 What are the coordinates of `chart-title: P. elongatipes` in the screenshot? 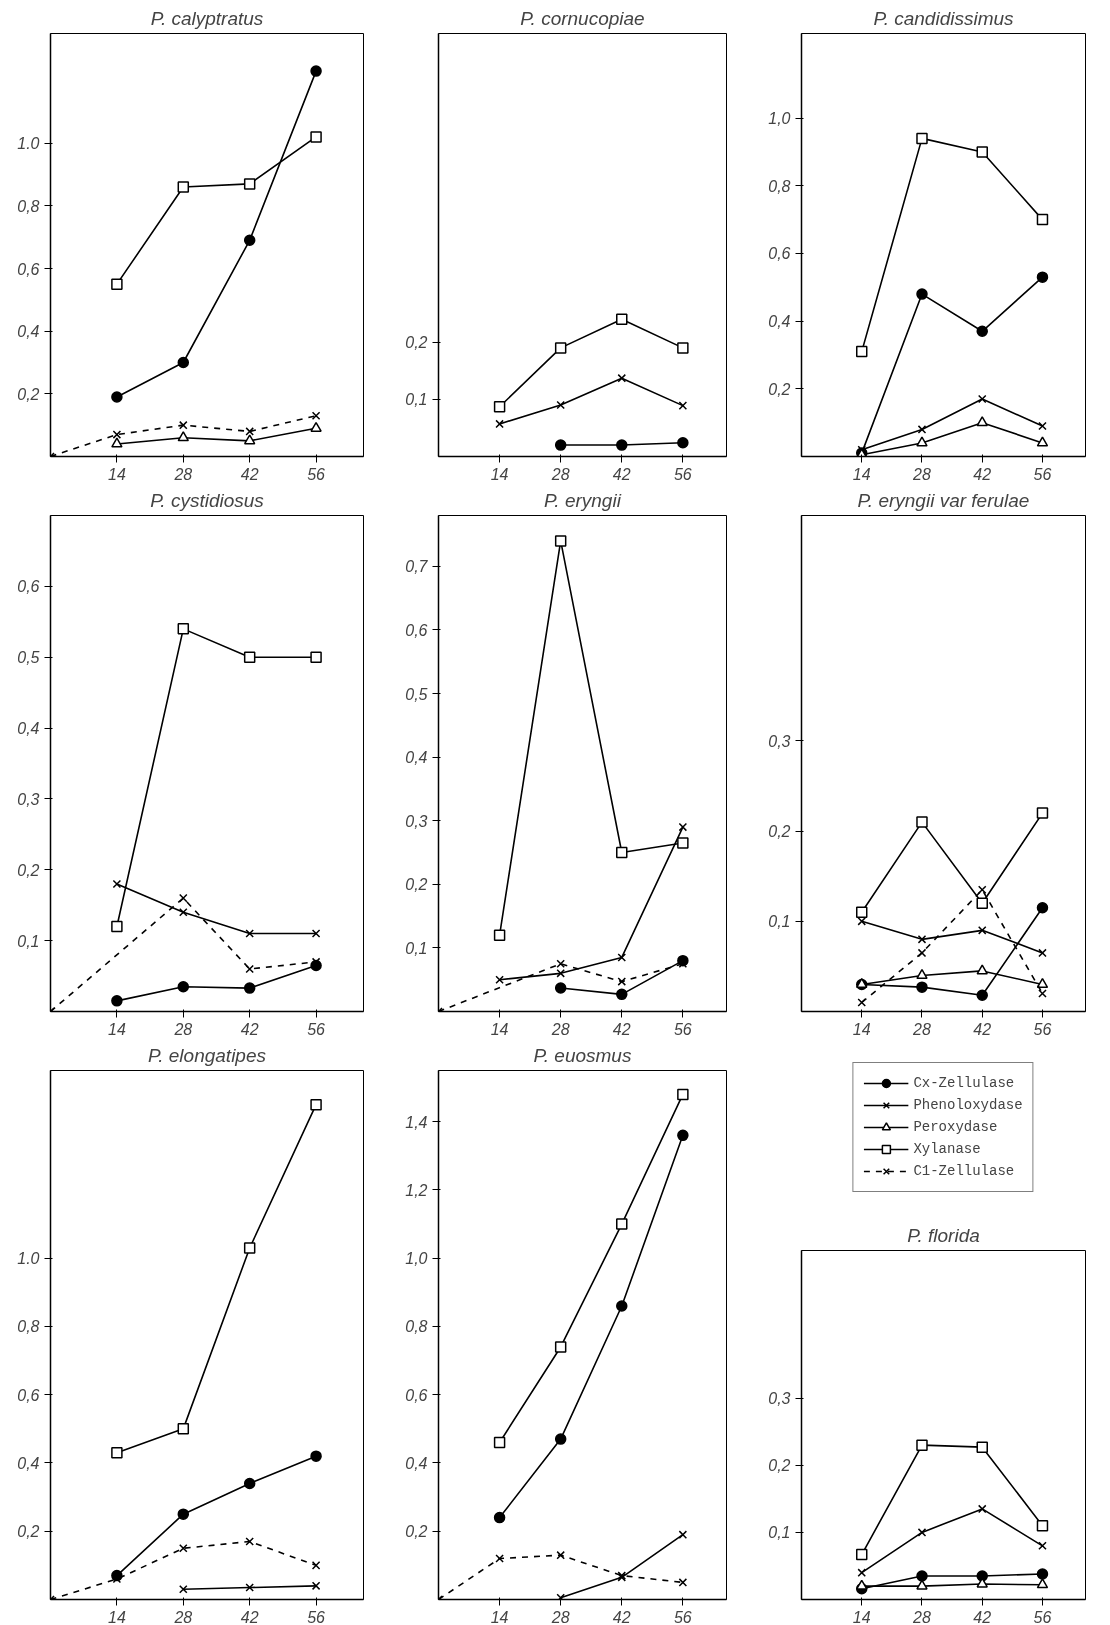 It's located at (207, 1055).